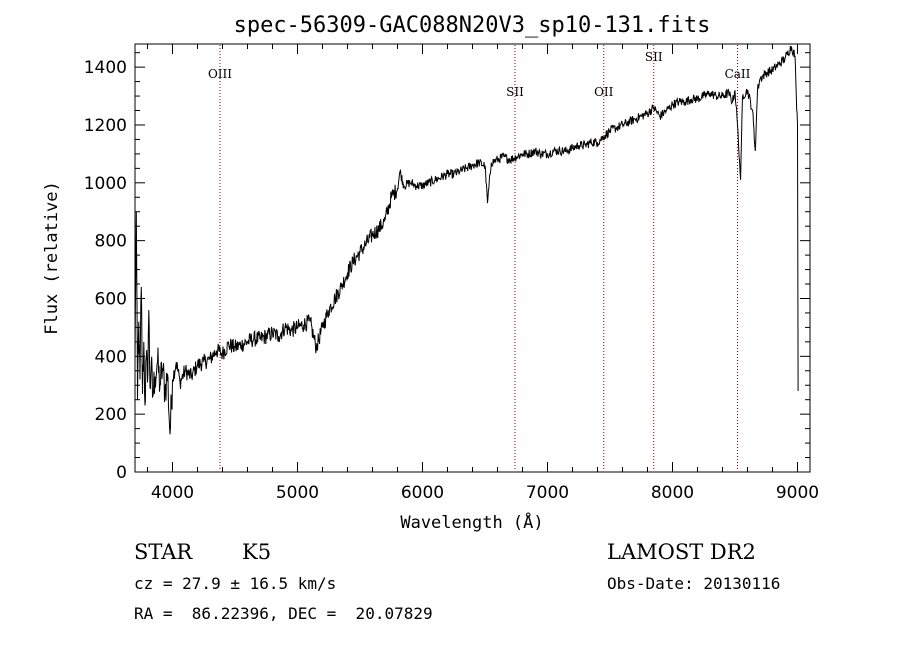  I want to click on y-axis-label: Flux (relative), so click(52, 258).